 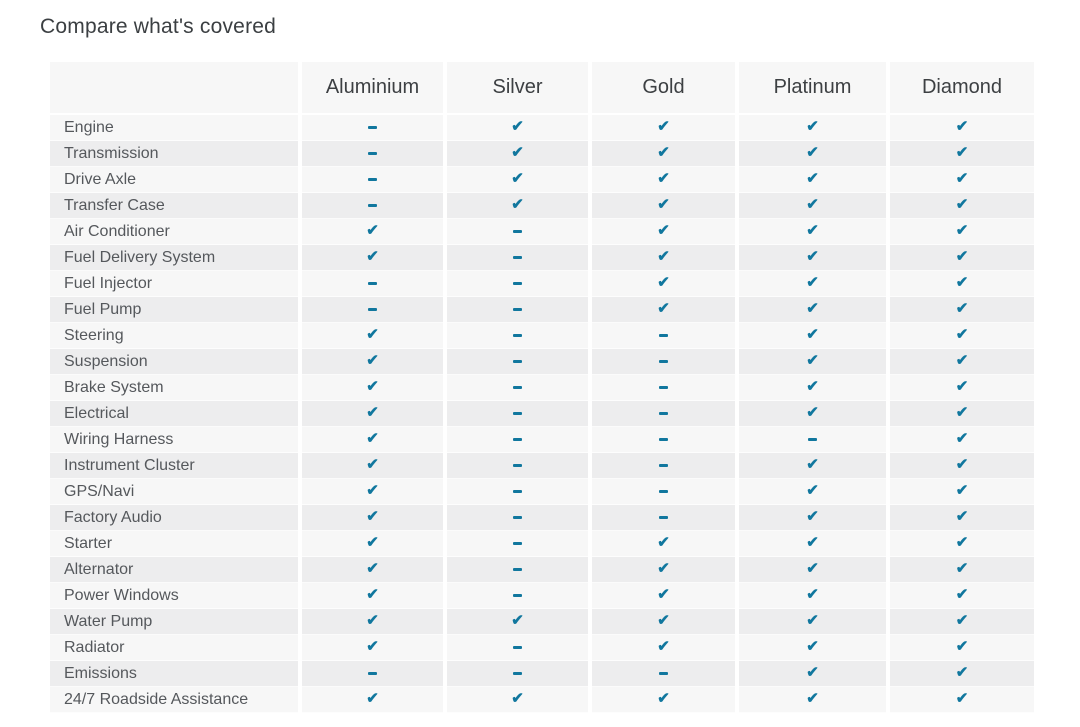 I want to click on table-row: 24/7 Roadside Assistance ✔ ✔ ✔ ✔ ✔, so click(x=542, y=700).